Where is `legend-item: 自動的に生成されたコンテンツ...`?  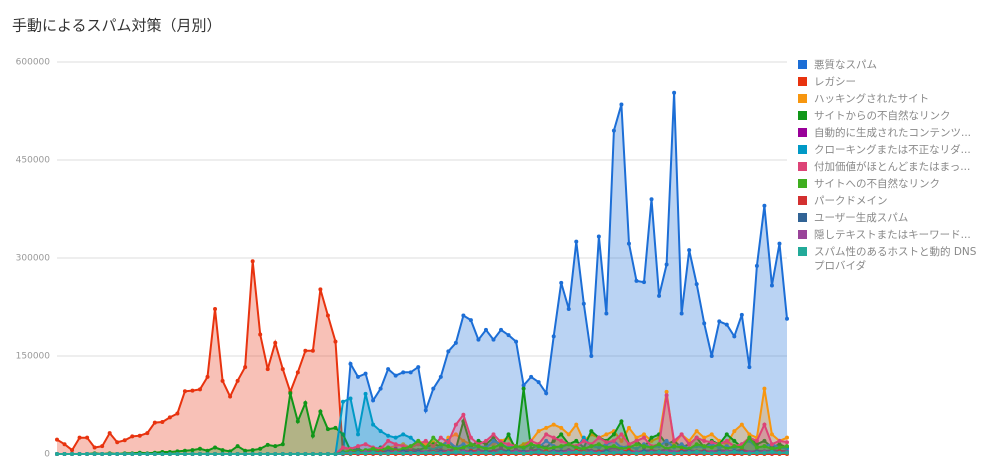
legend-item: 自動的に生成されたコンテンツ... is located at coordinates (894, 133).